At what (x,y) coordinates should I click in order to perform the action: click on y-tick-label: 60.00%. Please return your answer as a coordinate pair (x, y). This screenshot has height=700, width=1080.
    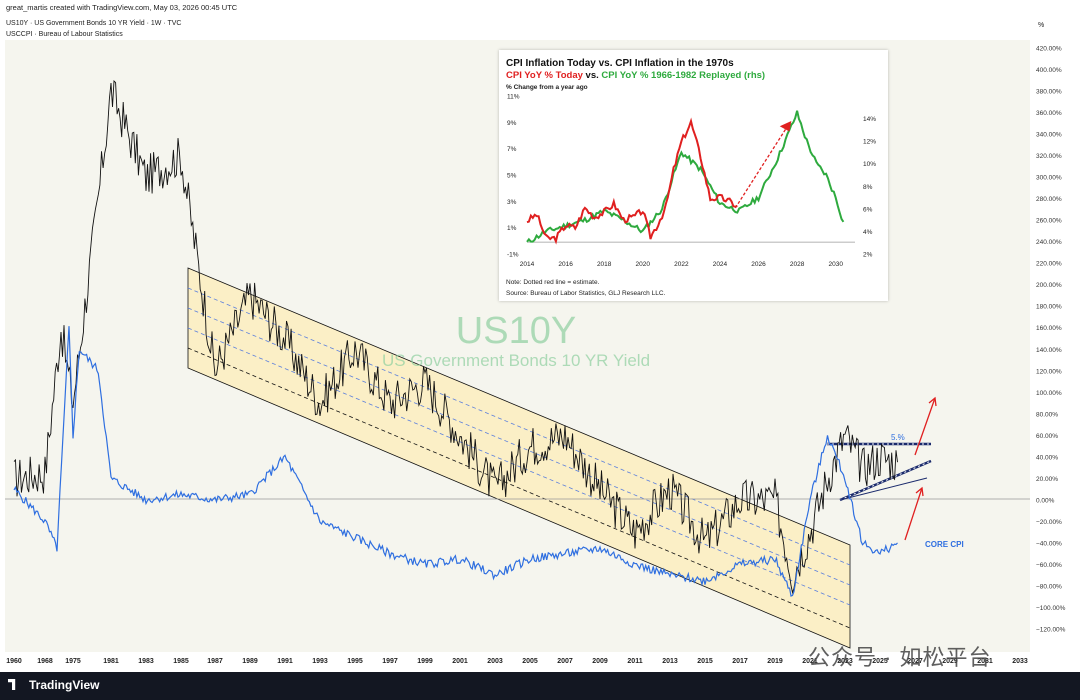
    Looking at the image, I should click on (1047, 436).